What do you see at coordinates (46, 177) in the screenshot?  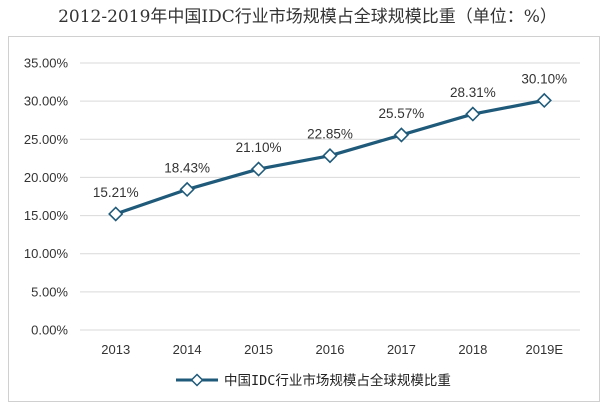 I see `y-tick-label: 20.00%` at bounding box center [46, 177].